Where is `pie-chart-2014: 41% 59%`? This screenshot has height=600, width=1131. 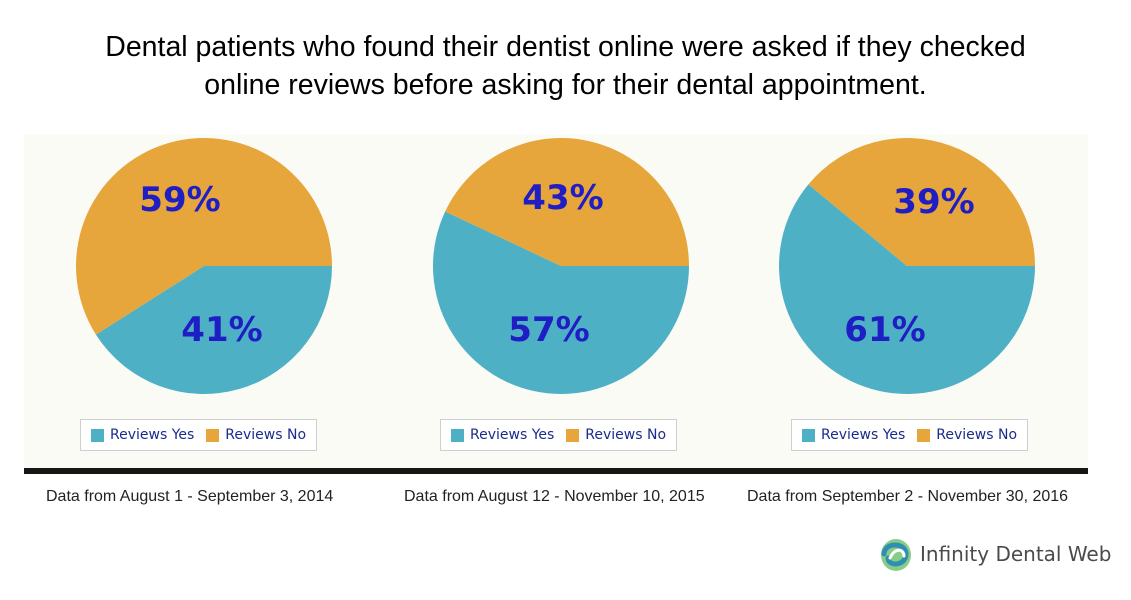 pie-chart-2014: 41% 59% is located at coordinates (203, 265).